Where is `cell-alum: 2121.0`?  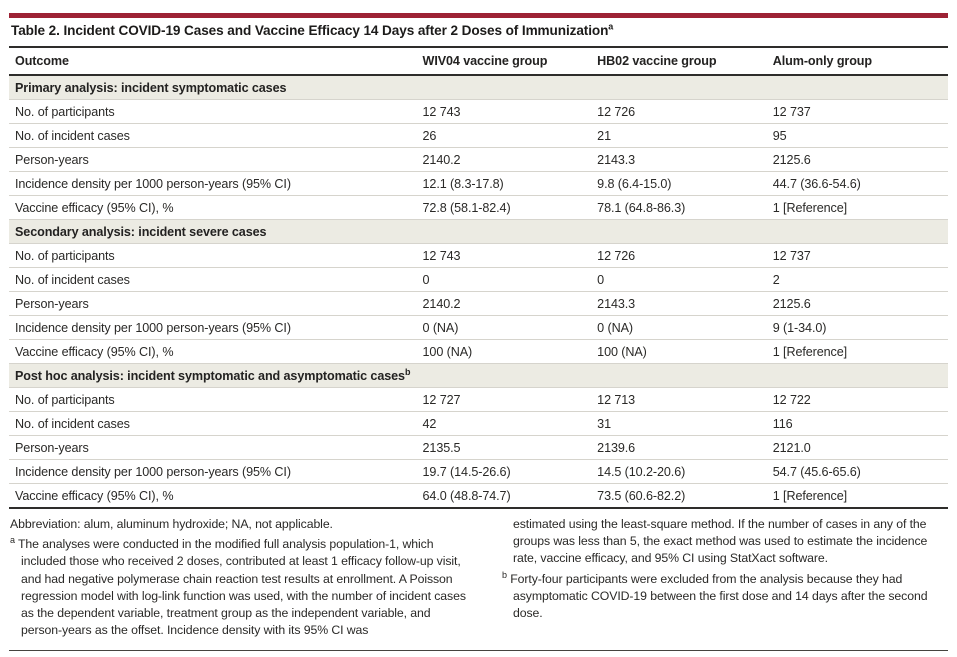 cell-alum: 2121.0 is located at coordinates (791, 448).